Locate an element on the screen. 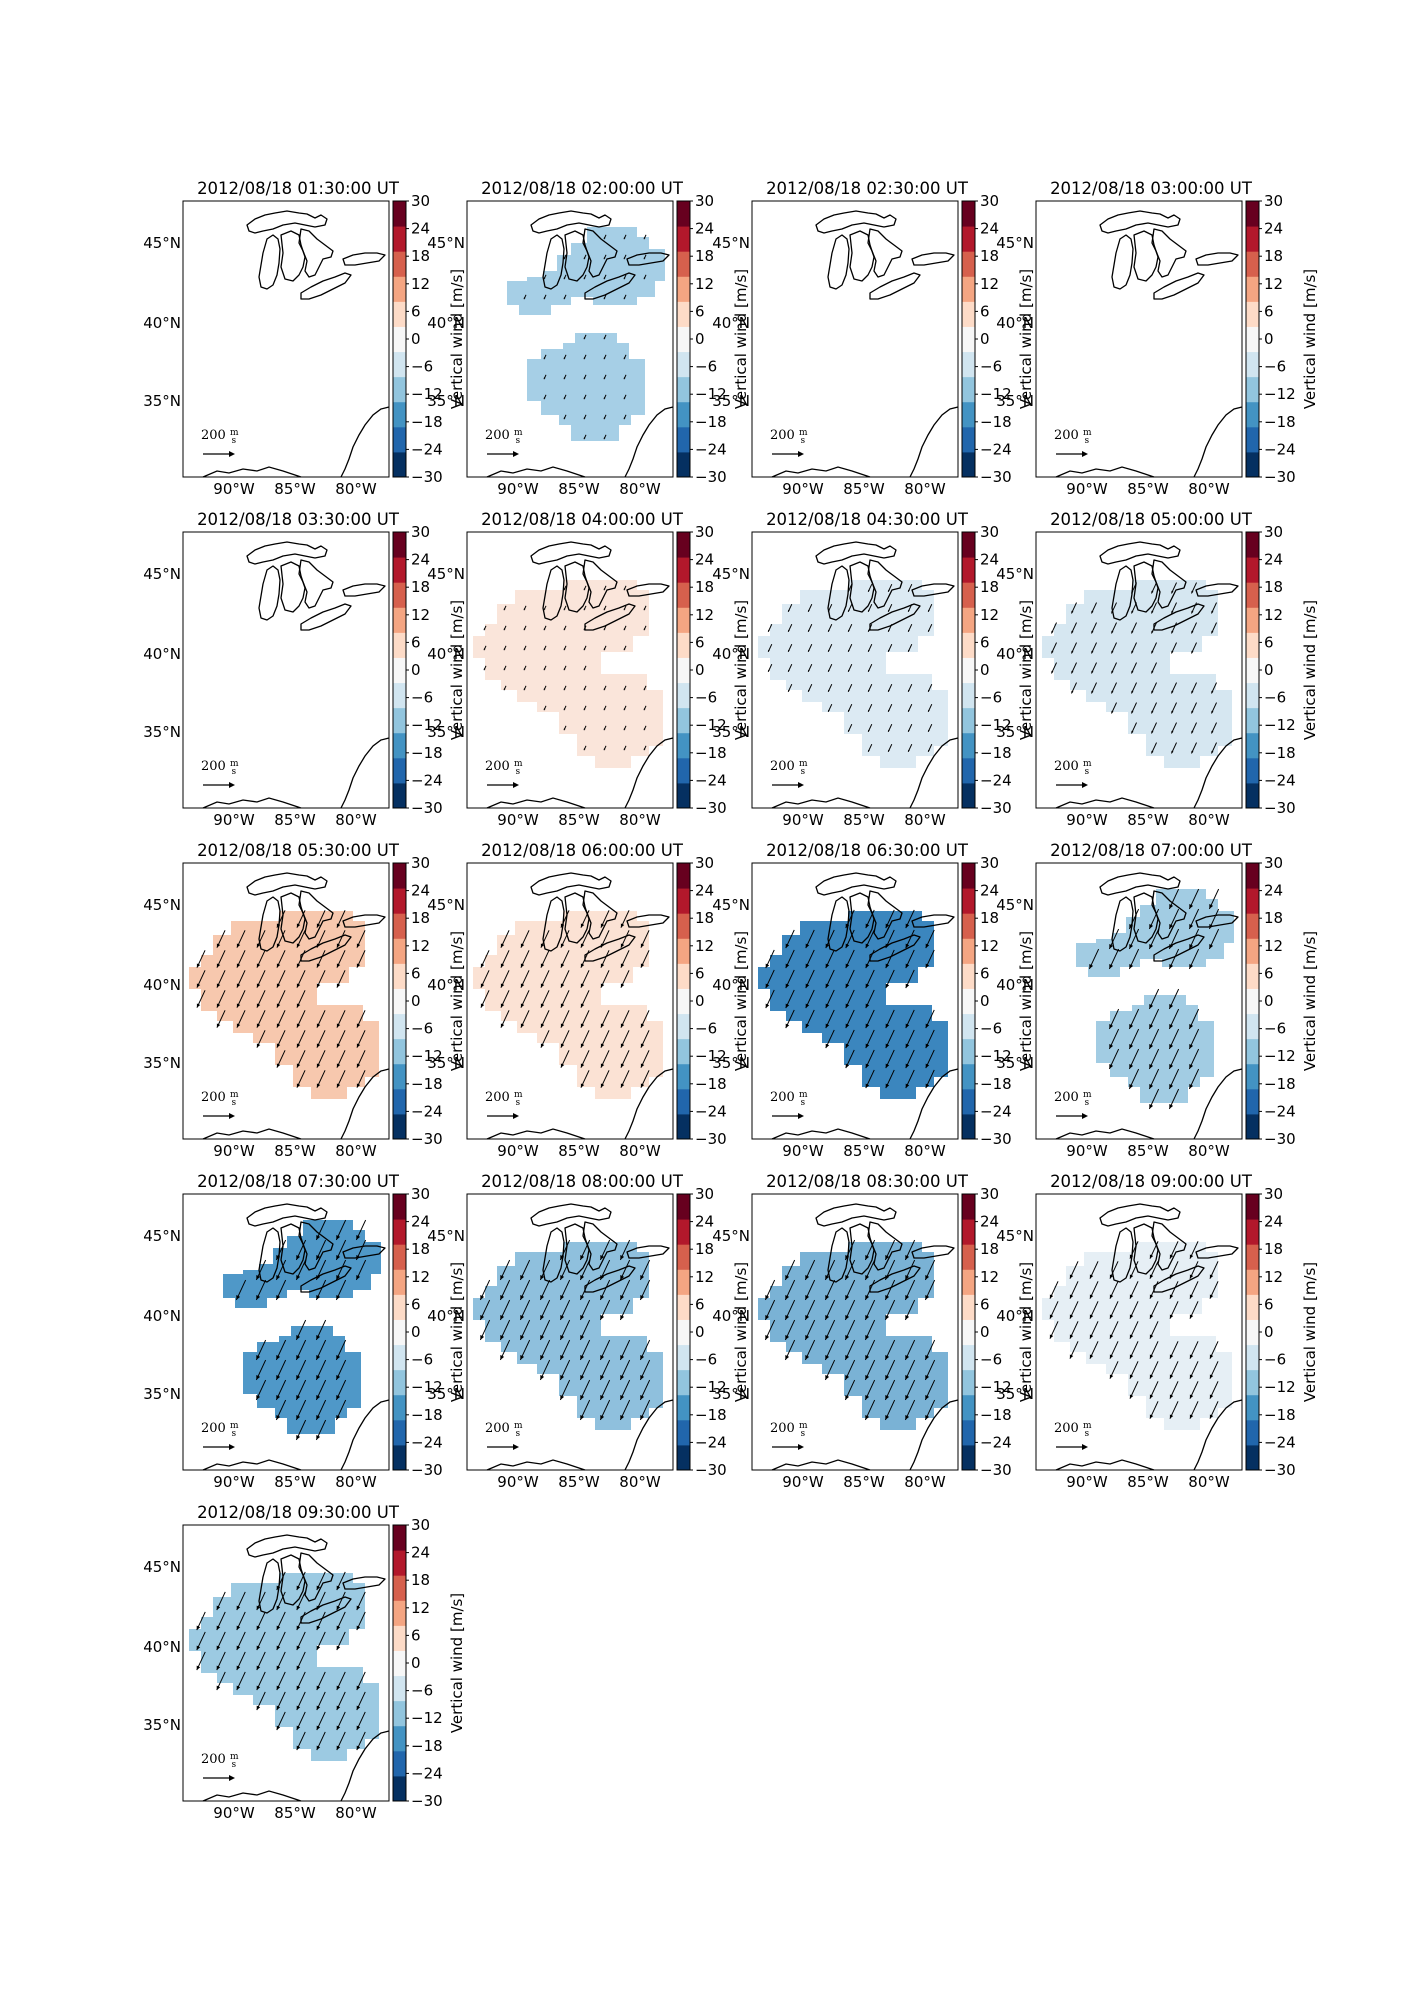  quiver-key-unit-denominator: s is located at coordinates (1087, 772).